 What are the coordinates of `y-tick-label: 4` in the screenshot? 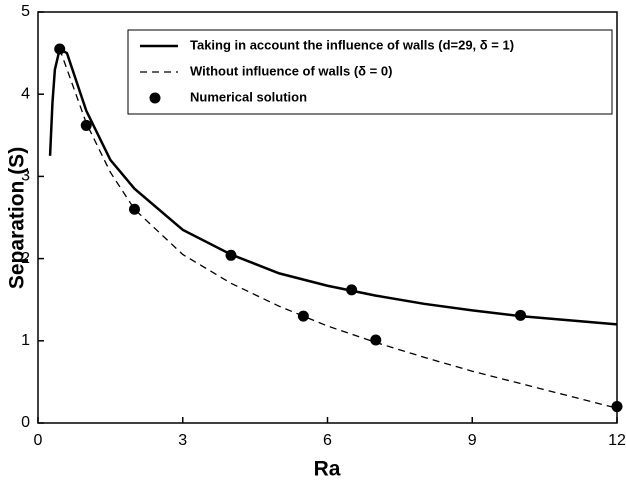 It's located at (25, 93).